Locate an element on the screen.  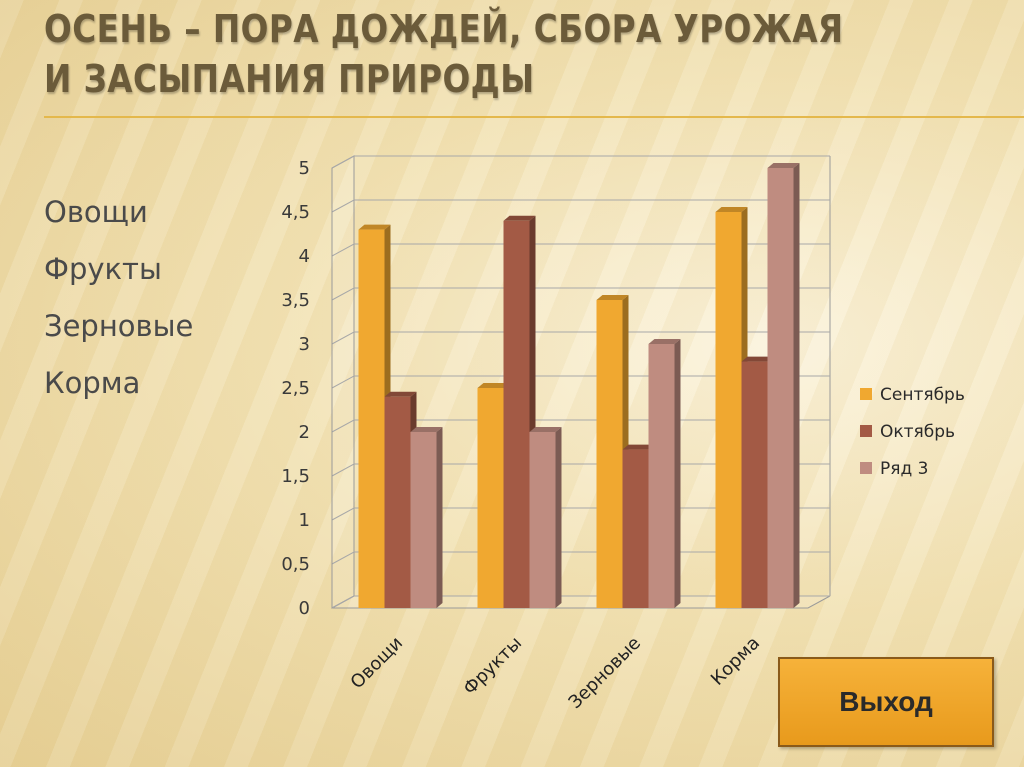
x-tick-label: Зерновые is located at coordinates (605, 673).